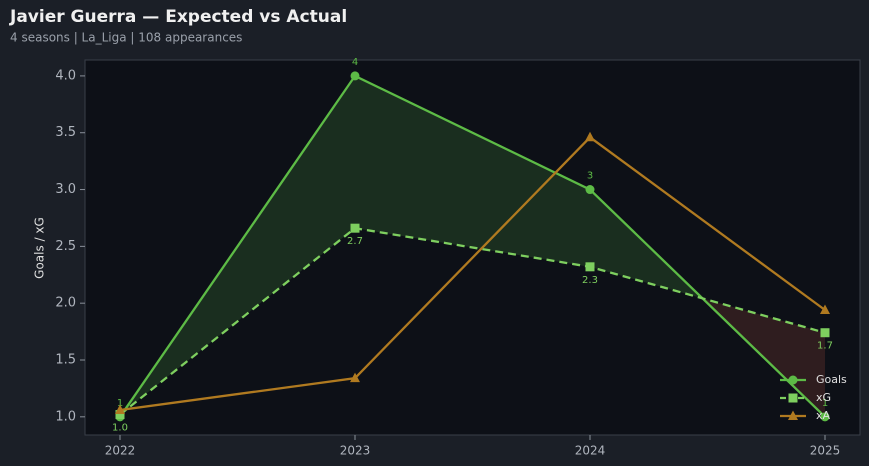 The image size is (869, 466). What do you see at coordinates (831, 379) in the screenshot?
I see `legend-label: Goals` at bounding box center [831, 379].